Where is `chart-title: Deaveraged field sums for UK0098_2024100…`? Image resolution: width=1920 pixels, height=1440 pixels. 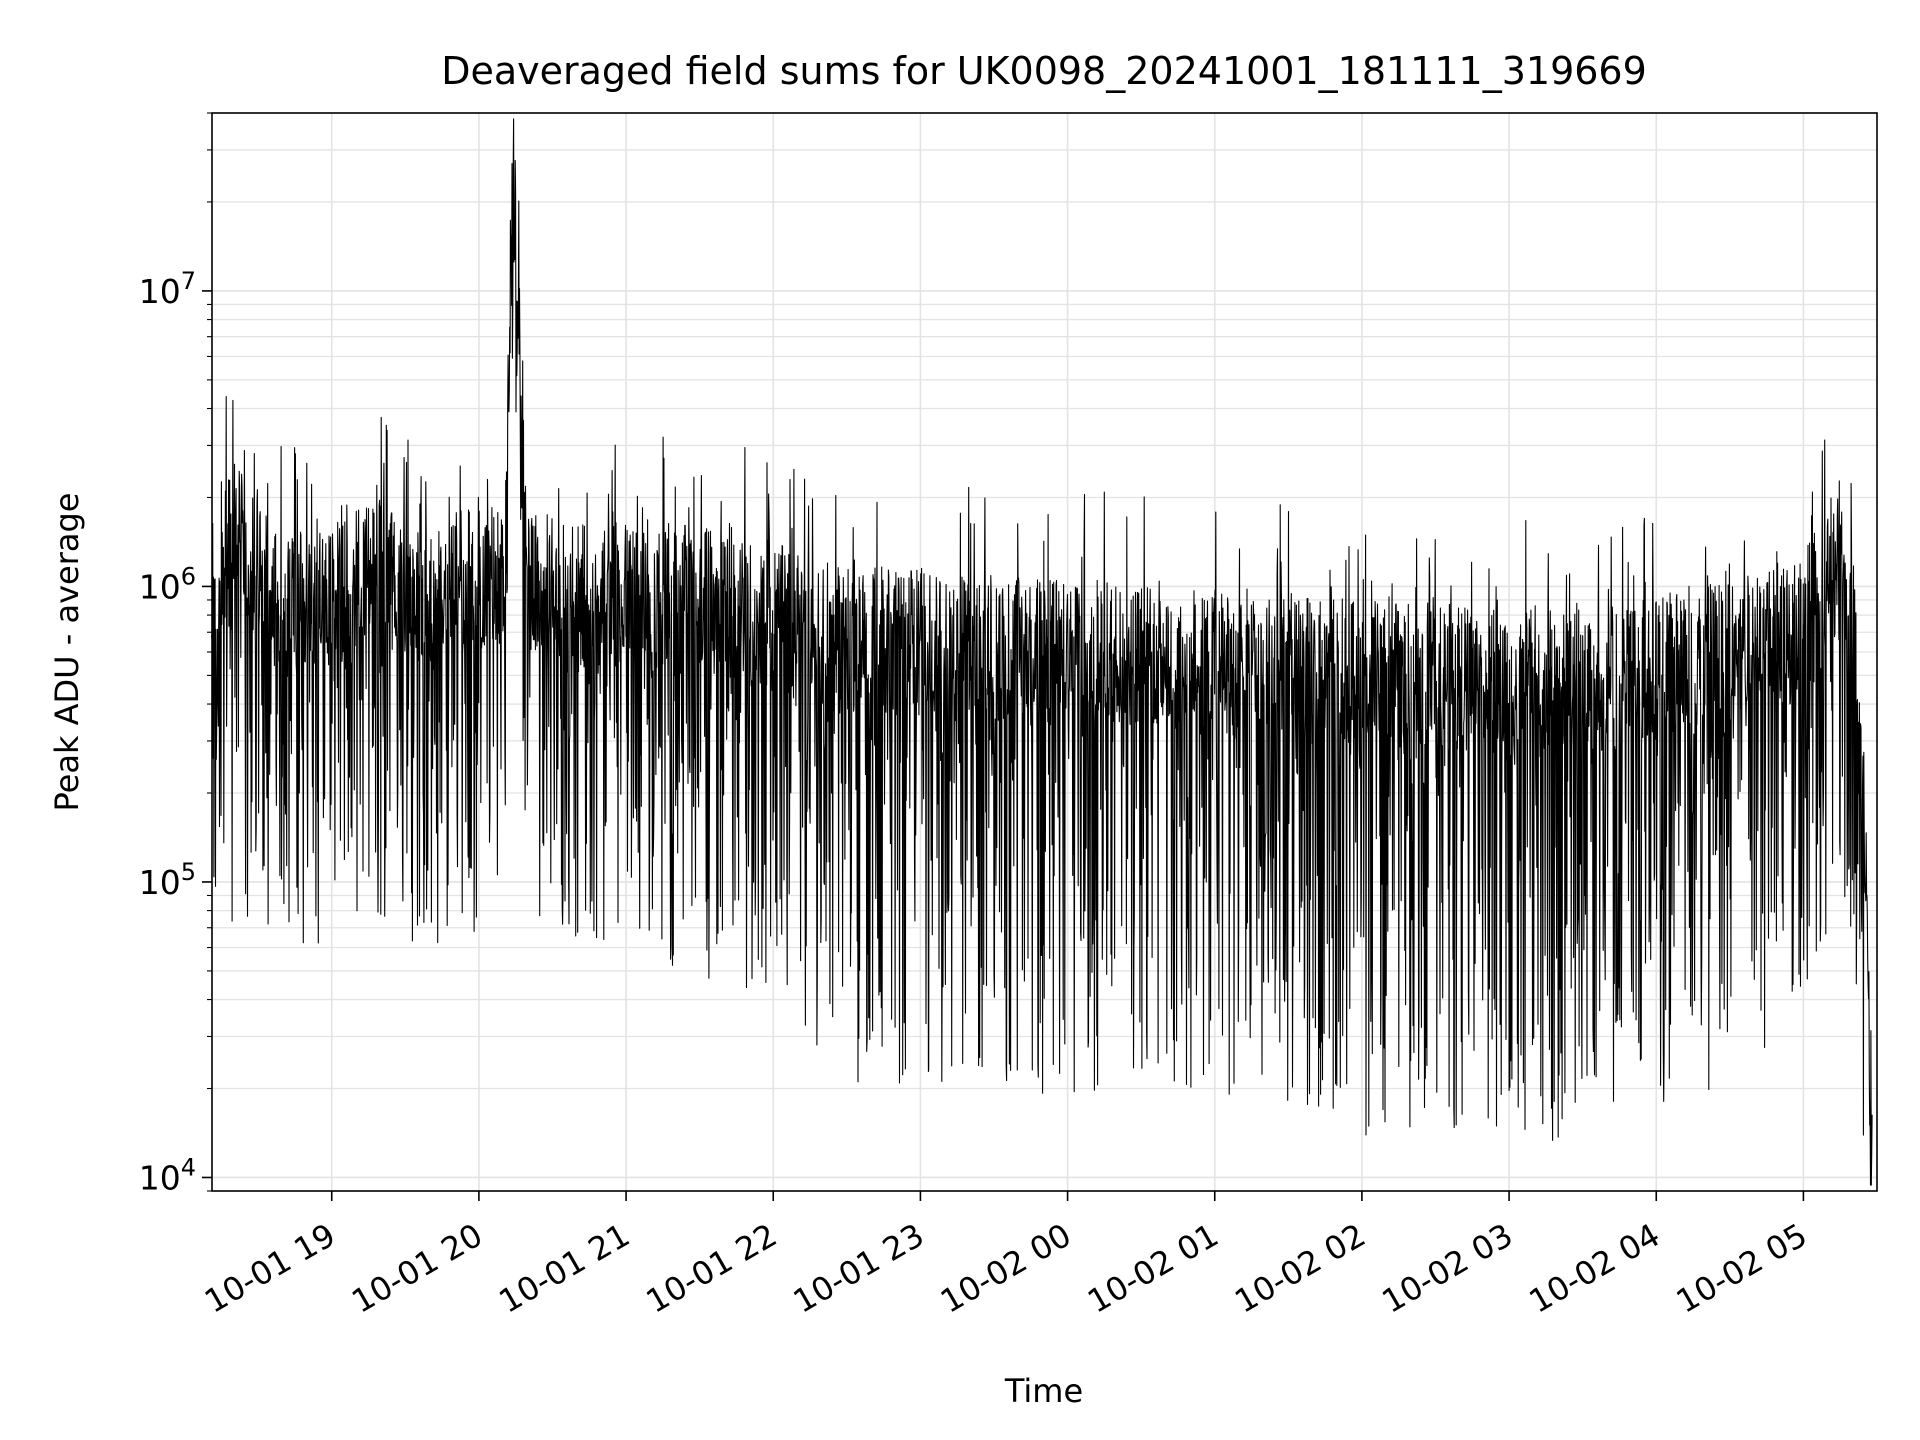 chart-title: Deaveraged field sums for UK0098_2024100… is located at coordinates (1044, 71).